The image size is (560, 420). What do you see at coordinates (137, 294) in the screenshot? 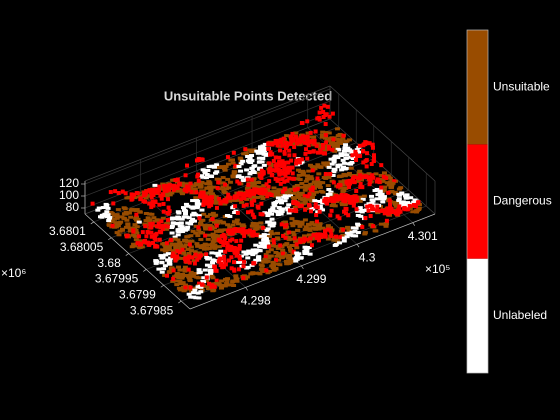
I see `y-tick-label: 3.6799` at bounding box center [137, 294].